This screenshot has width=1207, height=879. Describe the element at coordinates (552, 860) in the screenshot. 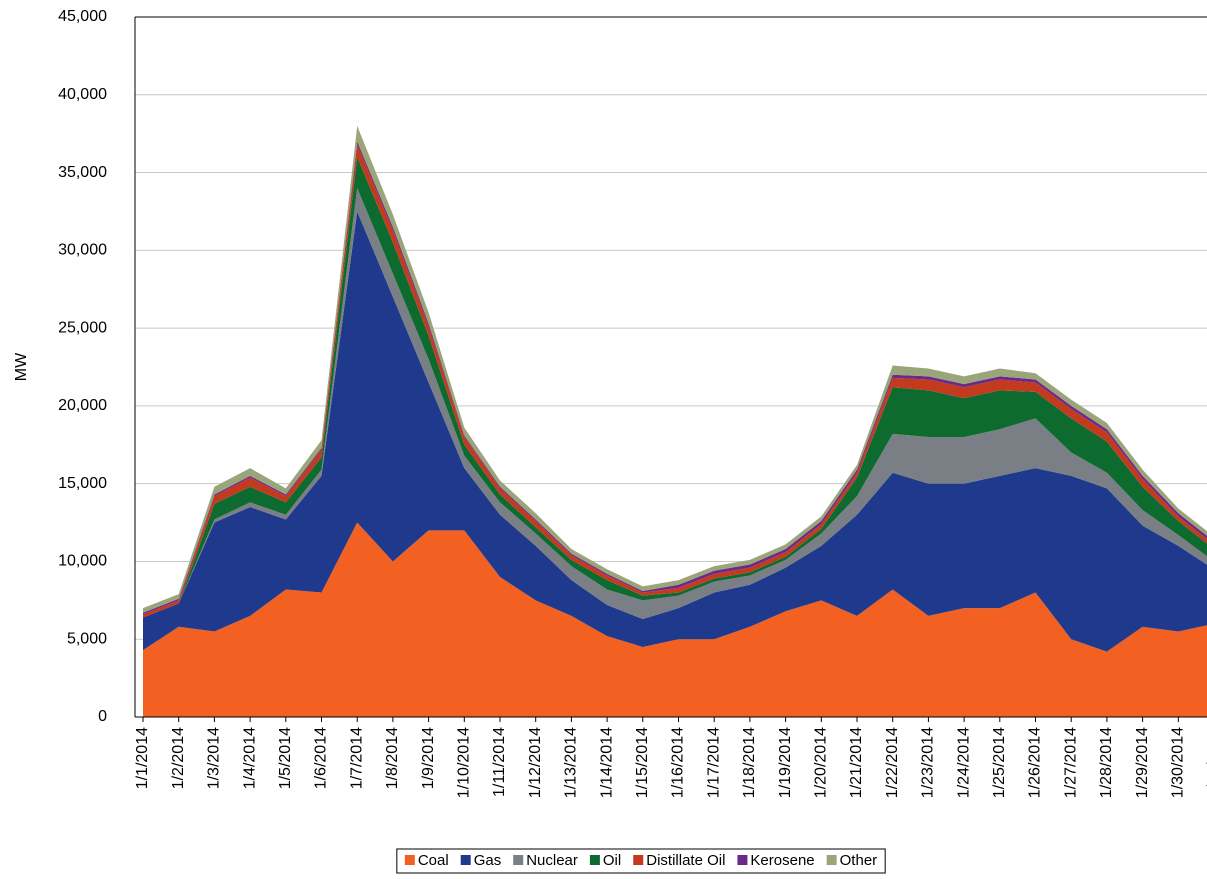

I see `legend-label: Nuclear` at that location.